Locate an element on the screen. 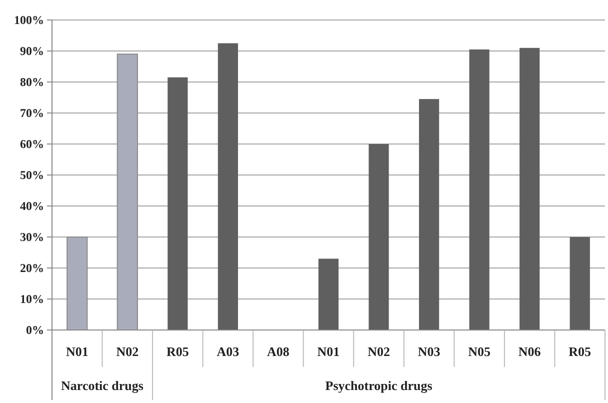 The image size is (608, 403). text: Narcotic drugs is located at coordinates (102, 385).